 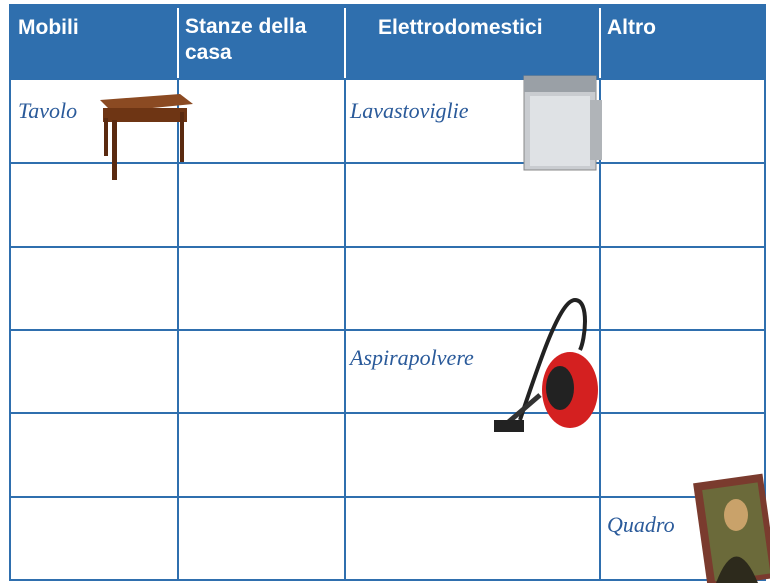 What do you see at coordinates (460, 27) in the screenshot?
I see `header-cell: Elettrodomestici` at bounding box center [460, 27].